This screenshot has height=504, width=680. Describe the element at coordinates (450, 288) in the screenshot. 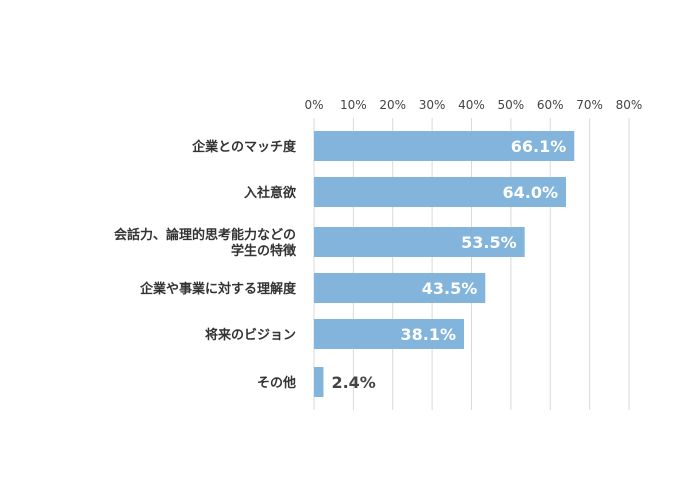

I see `value-label: 43.5%` at that location.